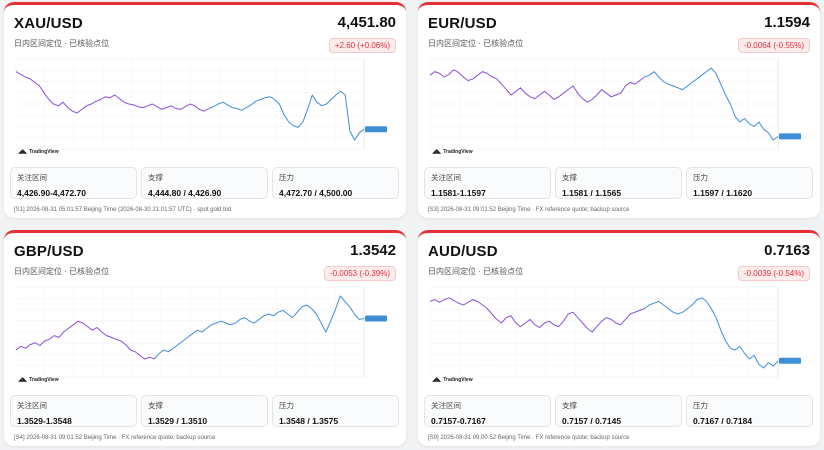 This screenshot has height=450, width=824. I want to click on change-badge: -0.0064 (-0.55%), so click(773, 45).